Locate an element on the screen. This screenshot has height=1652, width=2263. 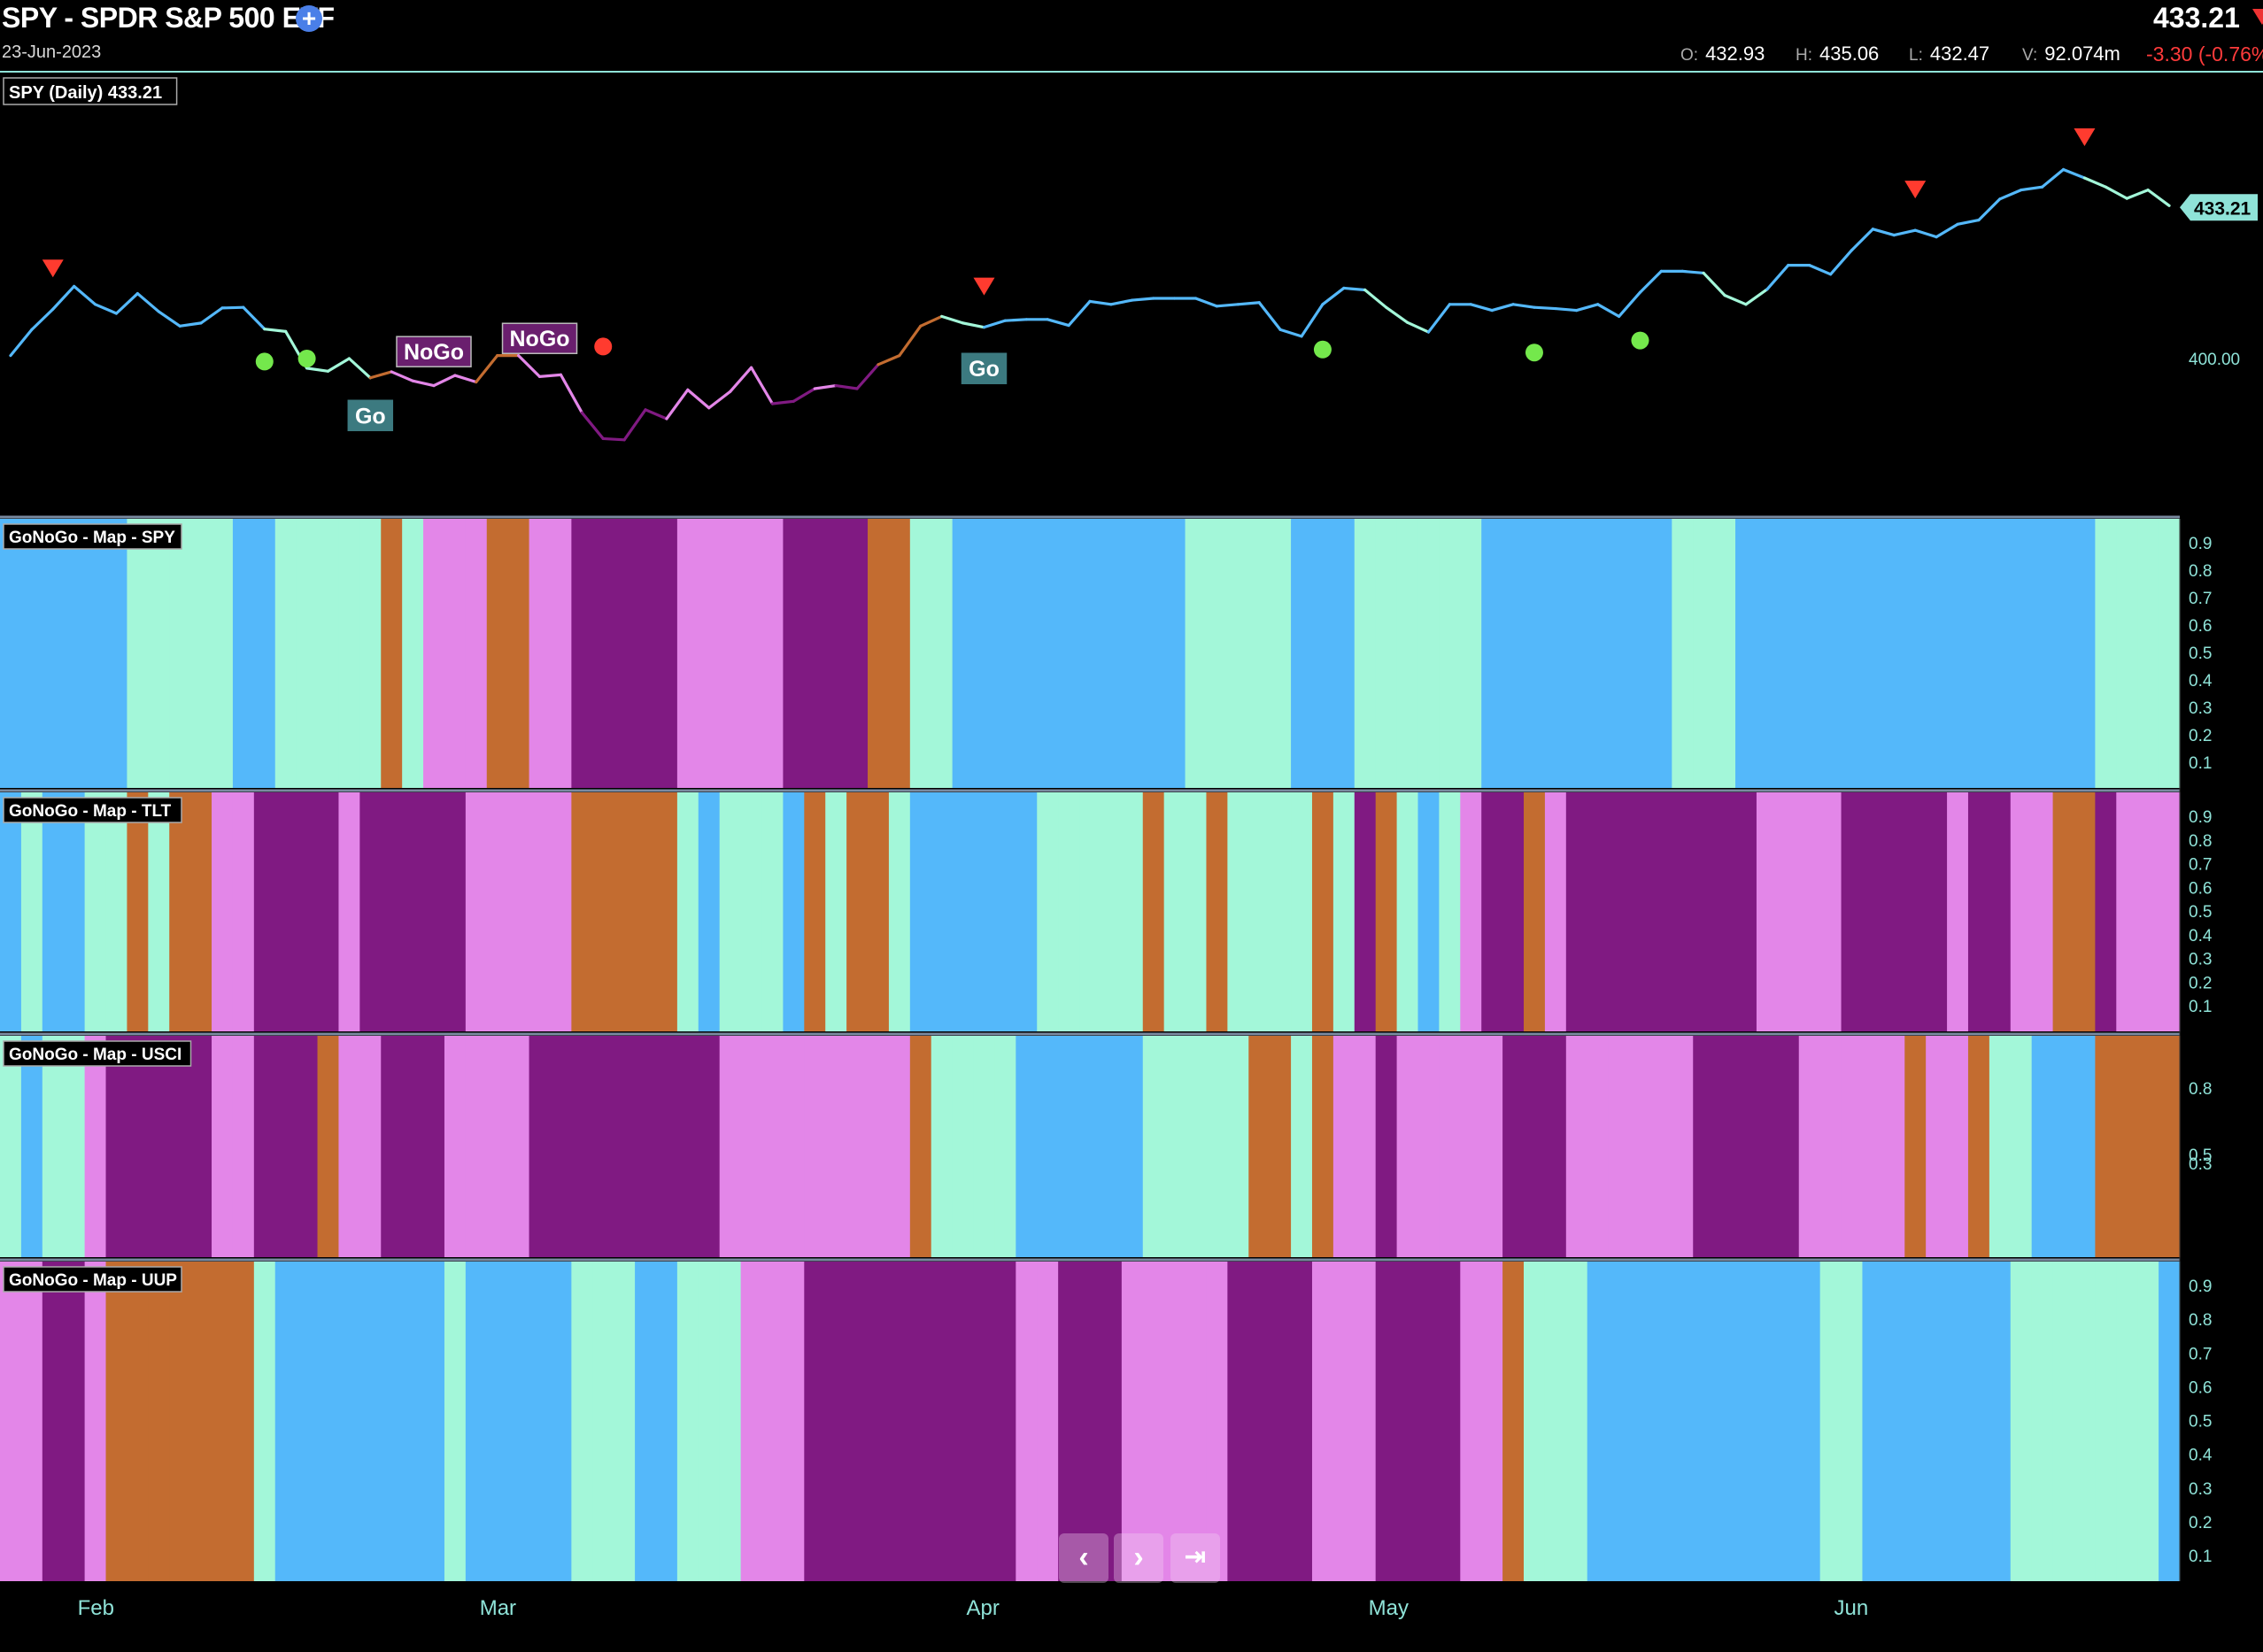
add-symbol-icon: + is located at coordinates (309, 18).